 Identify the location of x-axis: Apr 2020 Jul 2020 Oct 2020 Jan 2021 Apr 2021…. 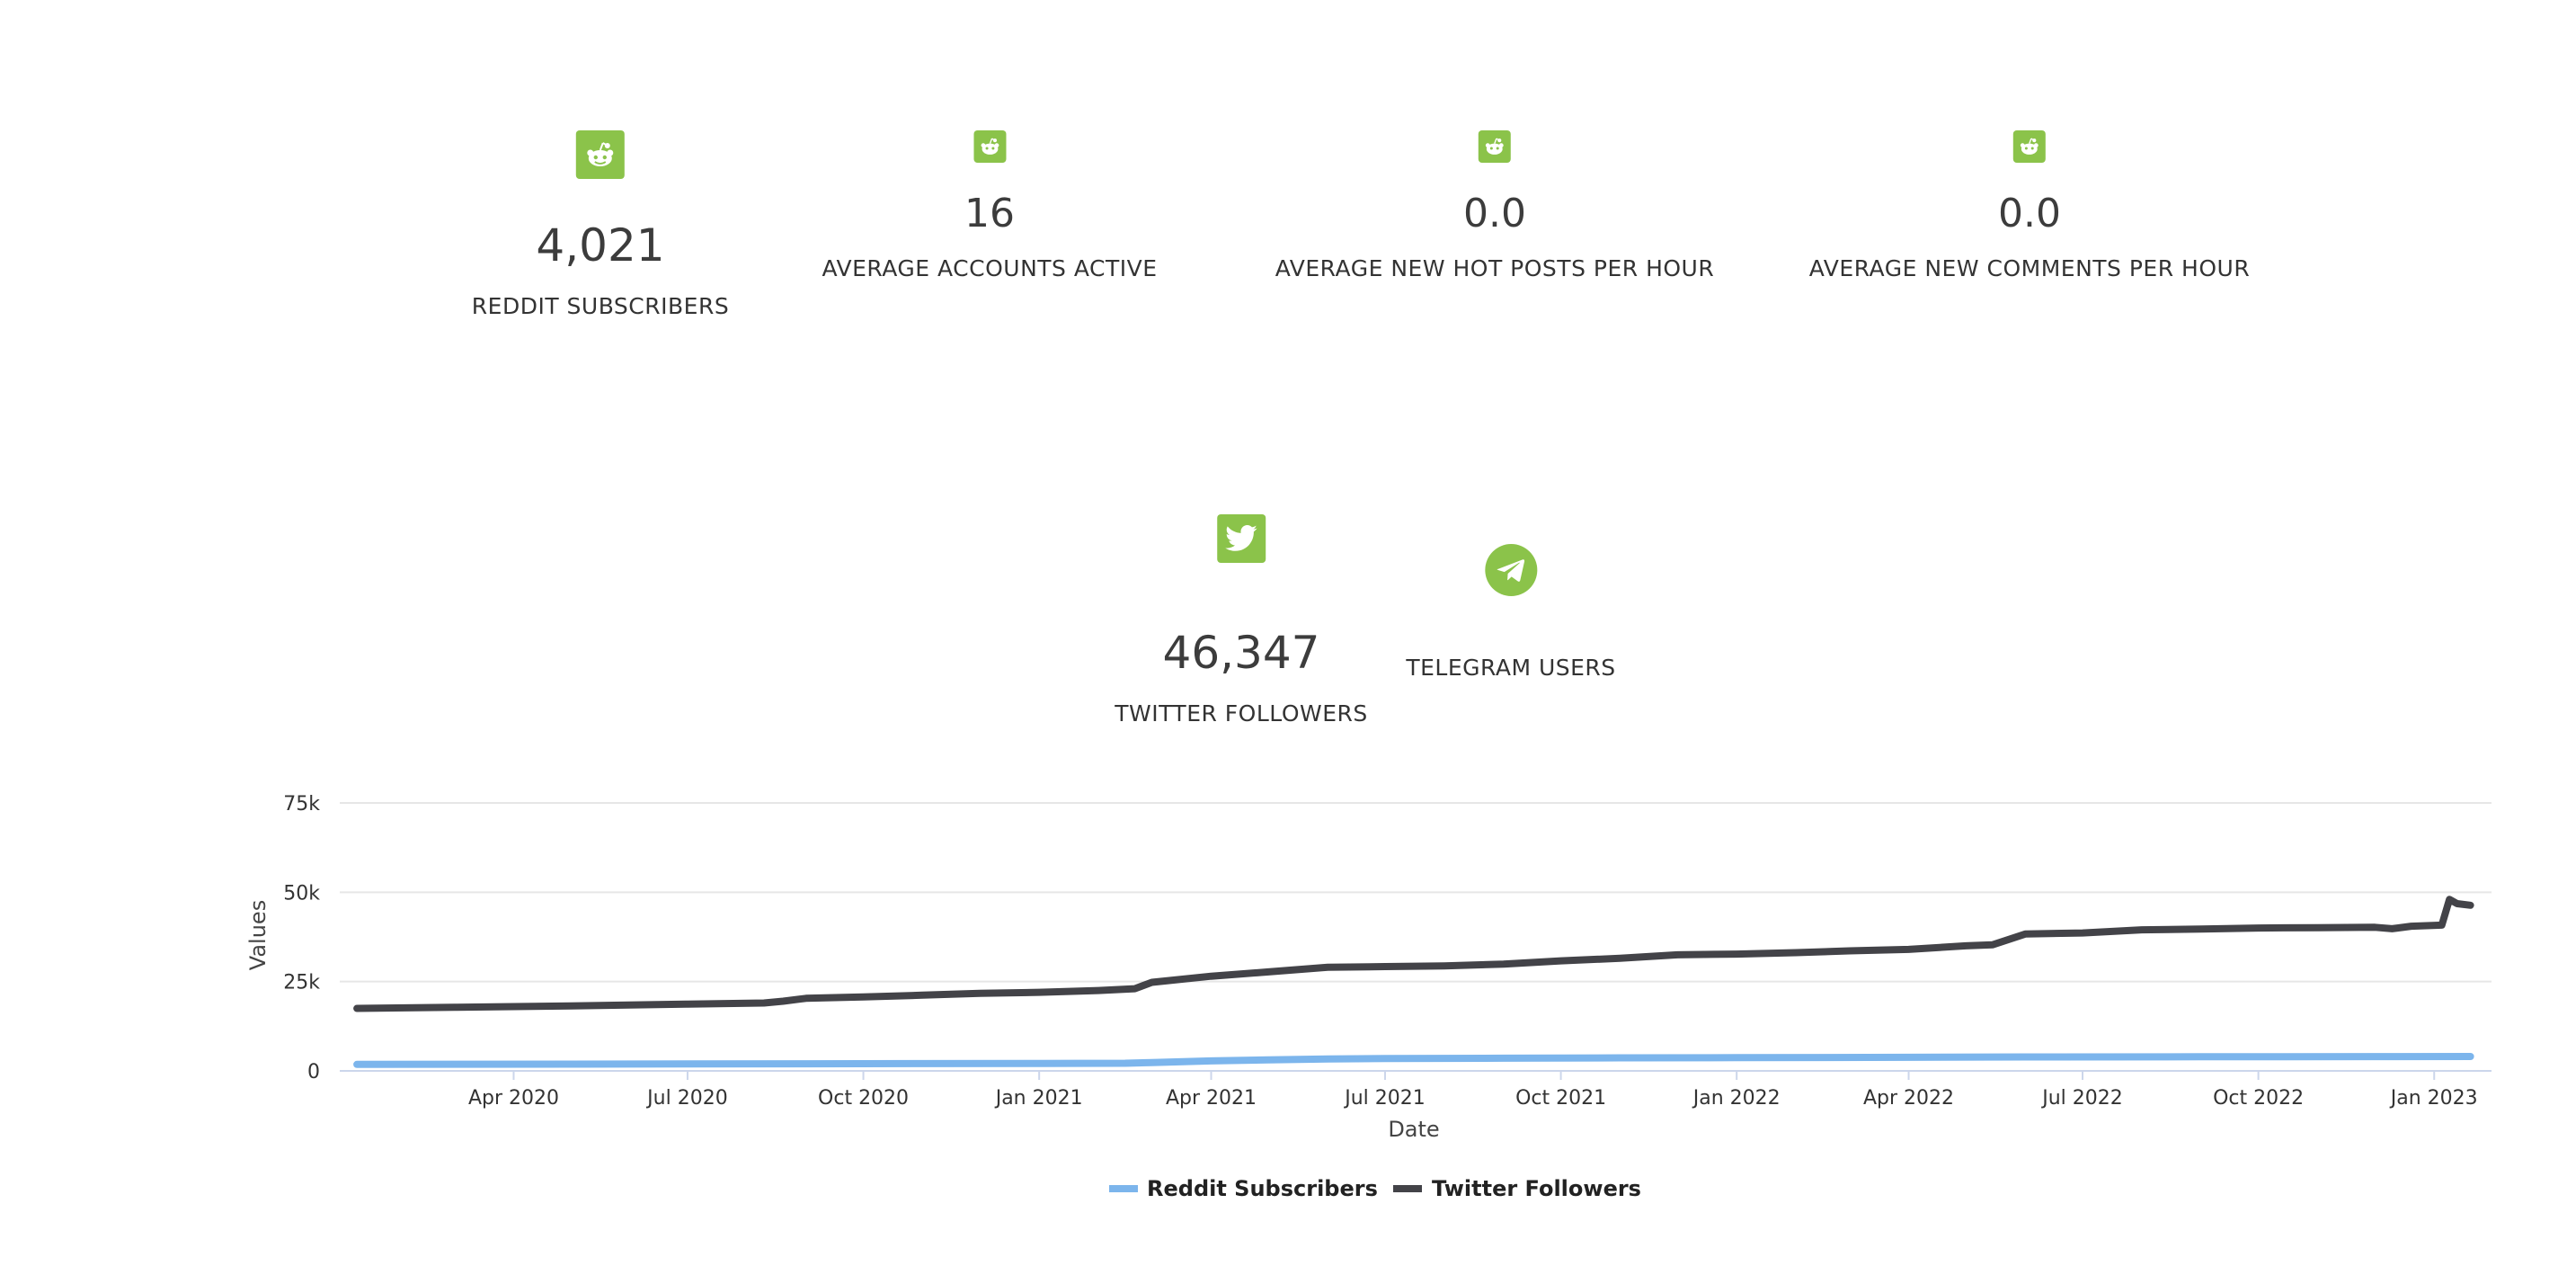
(1473, 1090).